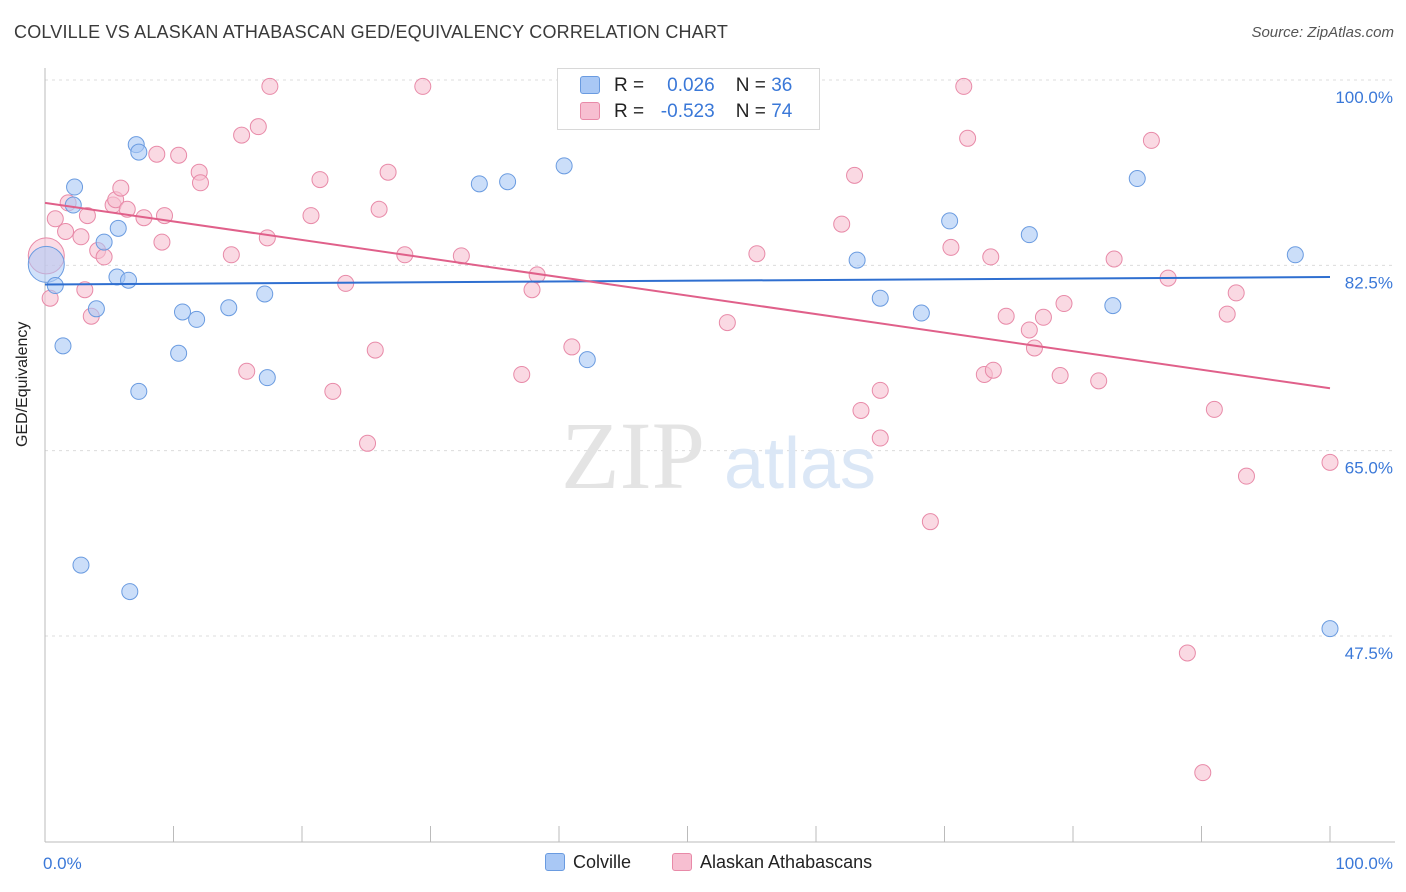  I want to click on chart-source: Source: ZipAtlas.com, so click(1322, 32).